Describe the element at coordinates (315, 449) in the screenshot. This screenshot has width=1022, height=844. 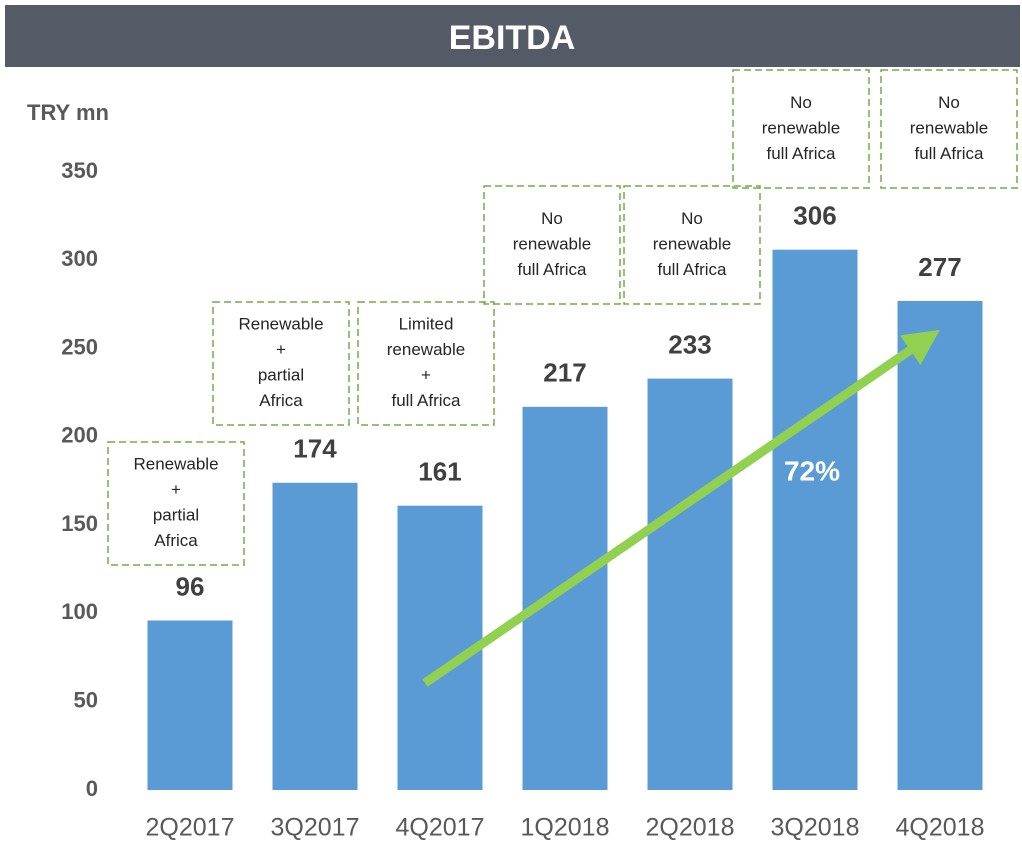
I see `value-label: 174` at that location.